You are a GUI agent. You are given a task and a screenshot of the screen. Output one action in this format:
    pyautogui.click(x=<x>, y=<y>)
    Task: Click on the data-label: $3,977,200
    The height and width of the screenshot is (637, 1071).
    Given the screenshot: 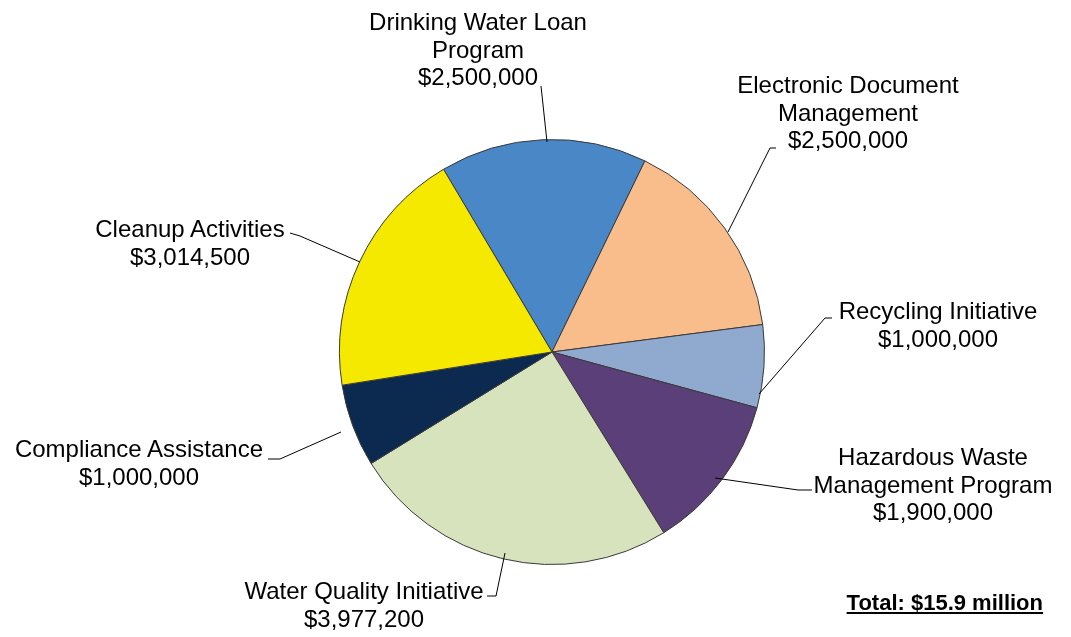 What is the action you would take?
    pyautogui.click(x=364, y=618)
    